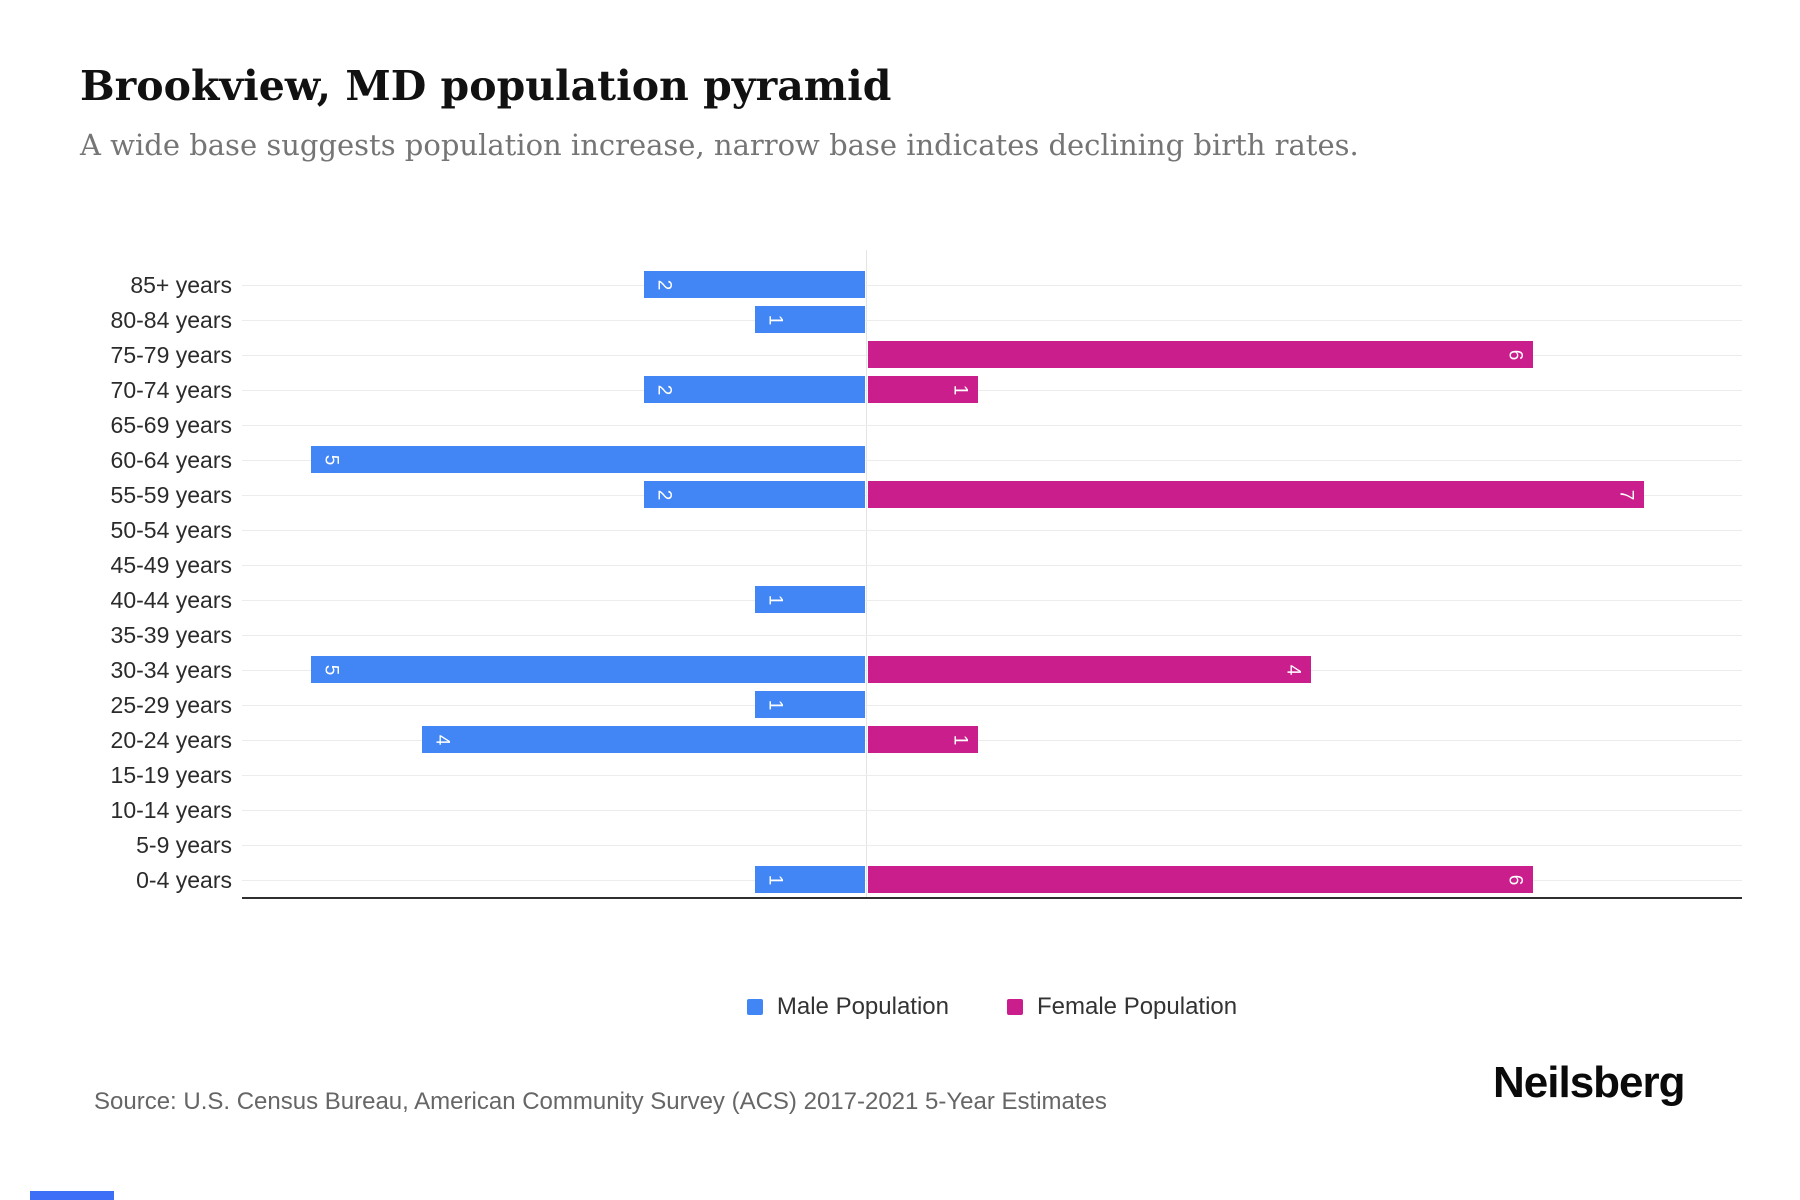 This screenshot has height=1200, width=1800. Describe the element at coordinates (754, 494) in the screenshot. I see `bar-male-55-59-years: 2` at that location.